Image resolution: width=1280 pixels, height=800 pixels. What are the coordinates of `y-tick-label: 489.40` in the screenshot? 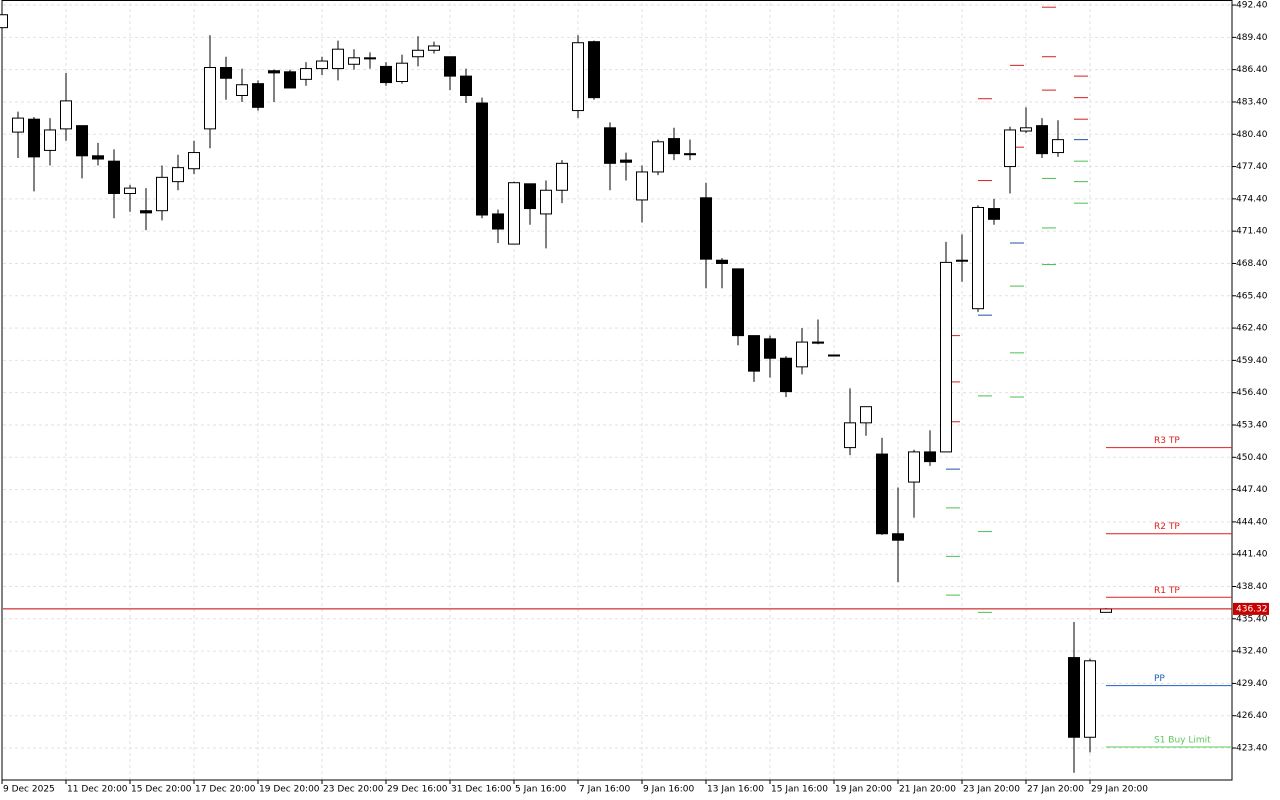 It's located at (1252, 38).